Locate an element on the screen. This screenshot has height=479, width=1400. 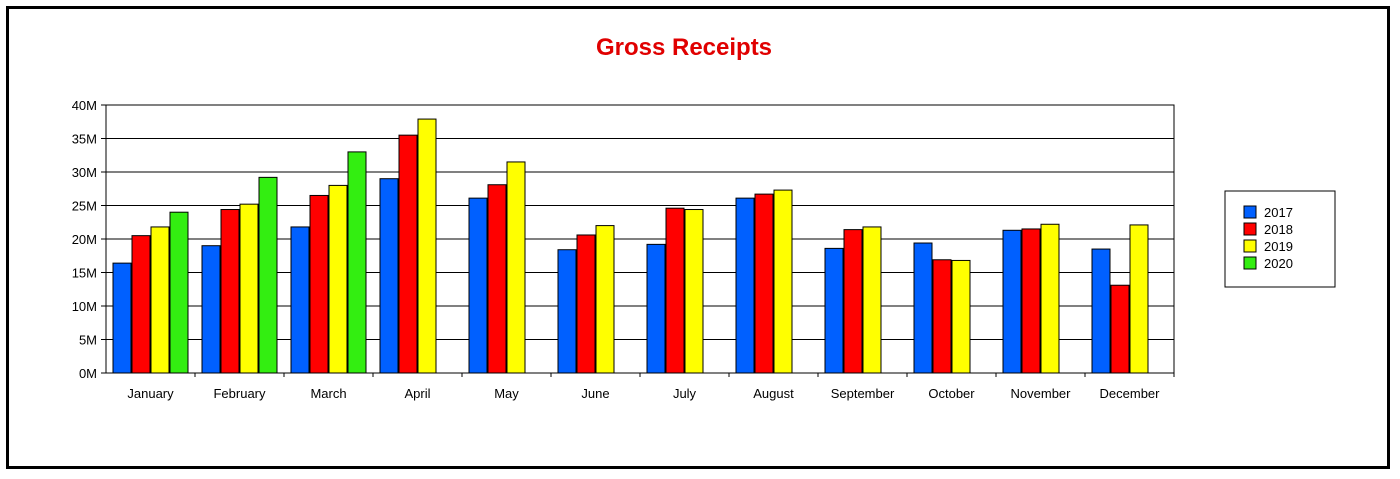
bar-2017-may is located at coordinates (478, 285).